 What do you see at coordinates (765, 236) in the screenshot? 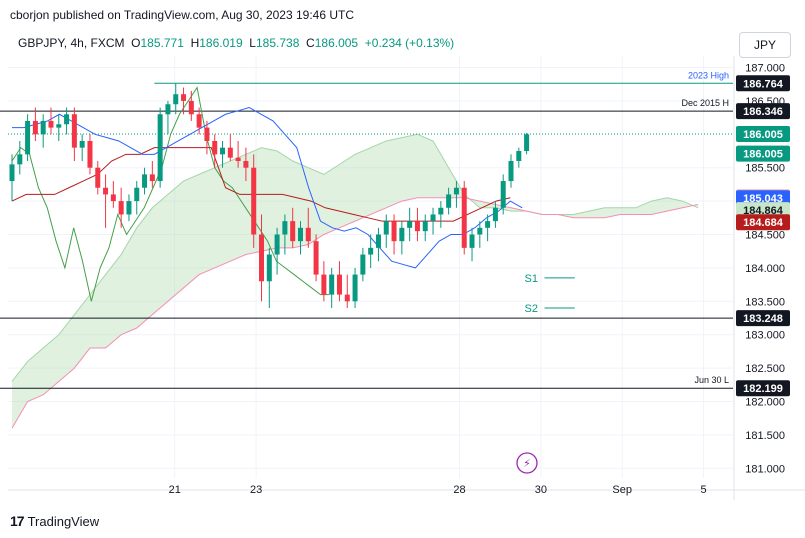
I see `y-tick-label: 184.500` at bounding box center [765, 236].